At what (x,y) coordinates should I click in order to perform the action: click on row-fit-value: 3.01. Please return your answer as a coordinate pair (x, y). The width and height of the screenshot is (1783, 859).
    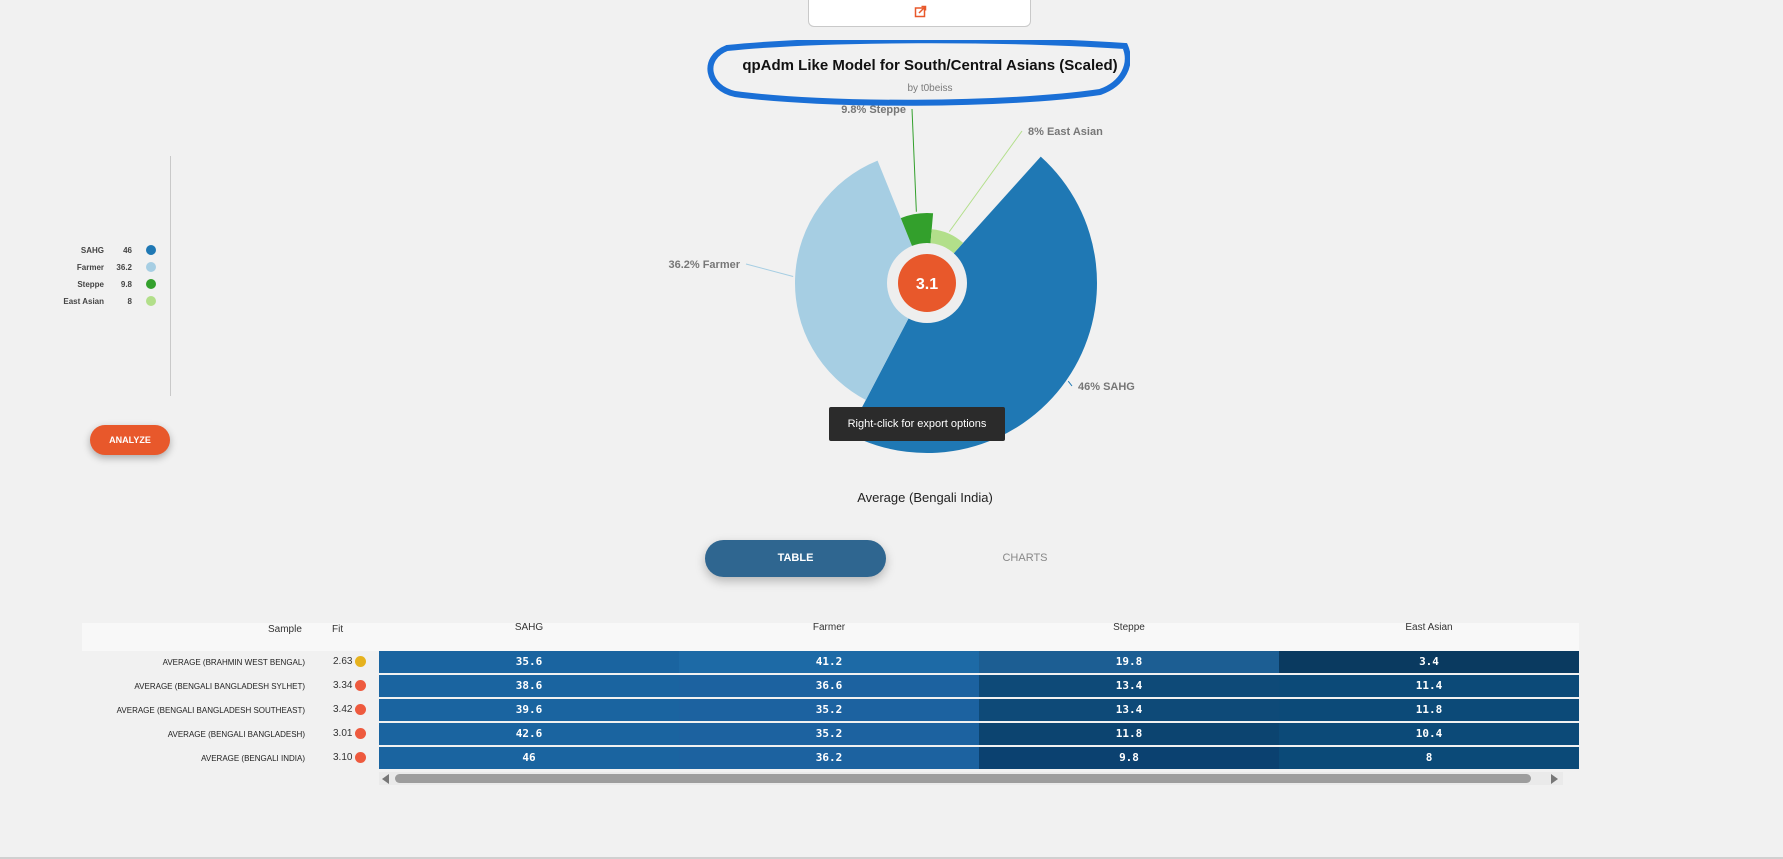
    Looking at the image, I should click on (343, 733).